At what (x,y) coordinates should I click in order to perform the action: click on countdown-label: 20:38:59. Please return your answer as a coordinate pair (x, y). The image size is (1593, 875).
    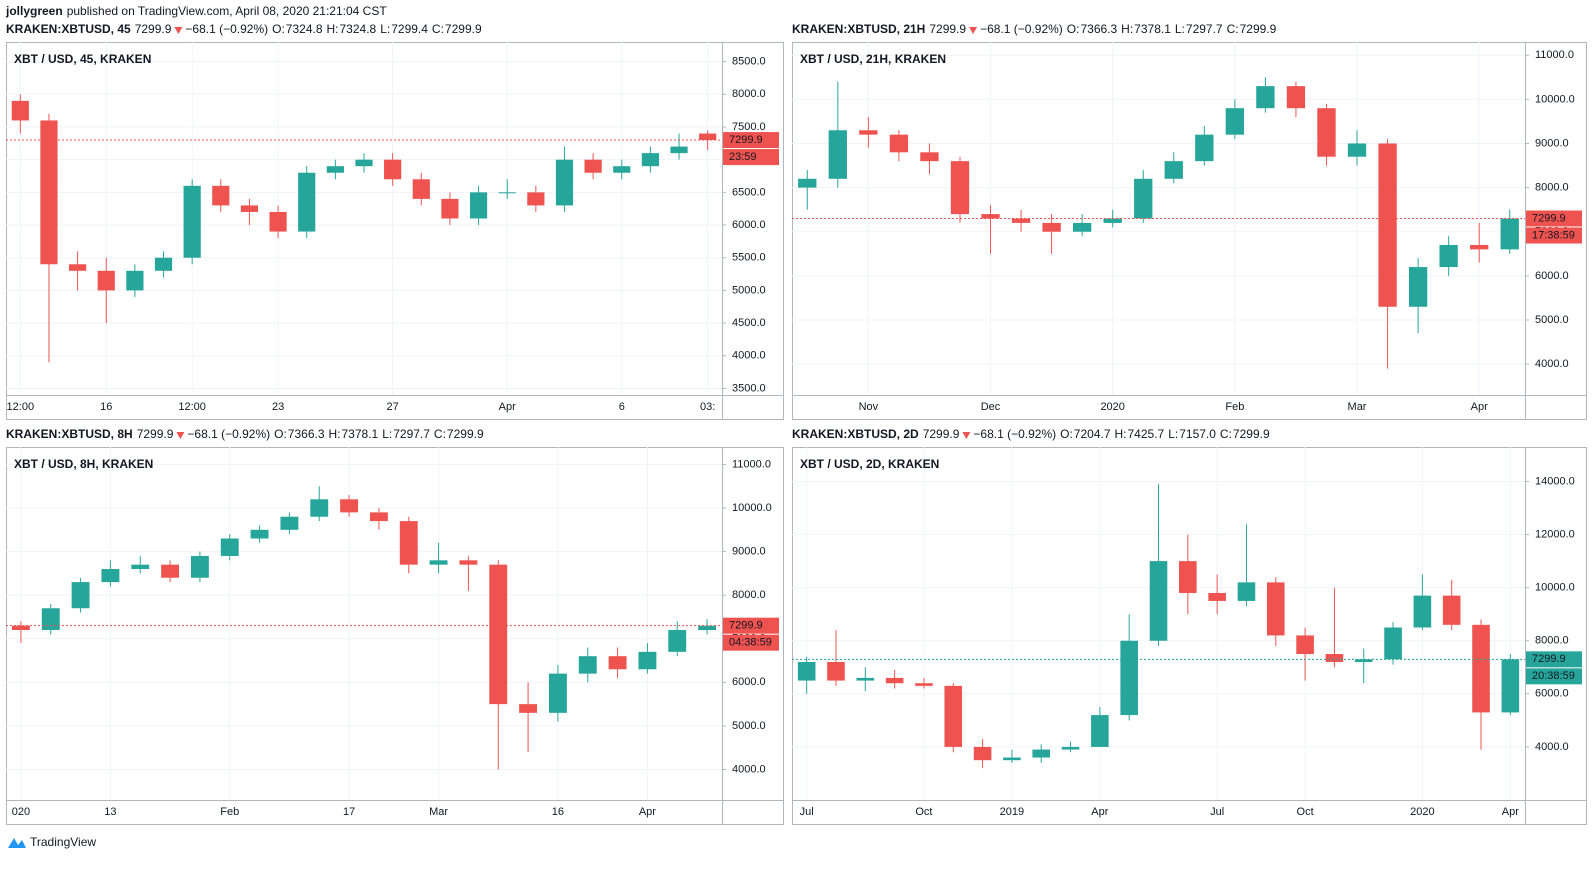
    Looking at the image, I should click on (1553, 676).